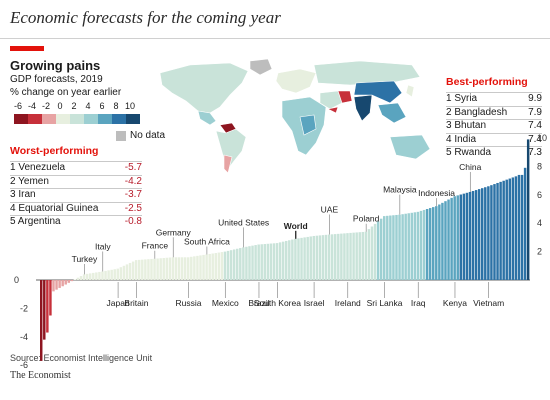  I want to click on y-tick-label: 4, so click(539, 223).